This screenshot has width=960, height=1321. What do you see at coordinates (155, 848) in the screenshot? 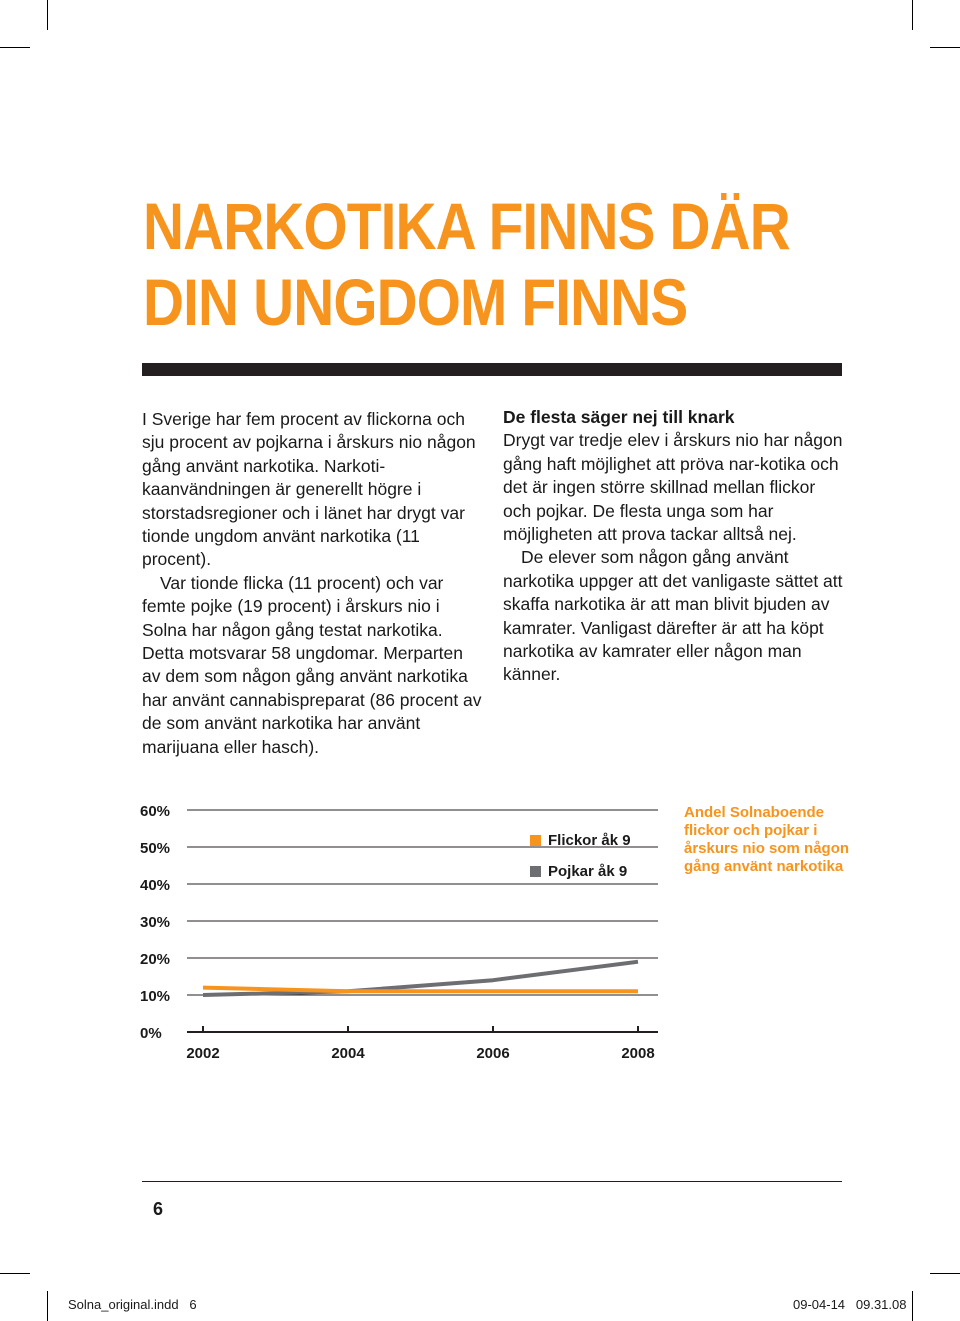
I see `y-tick-label: 50%` at bounding box center [155, 848].